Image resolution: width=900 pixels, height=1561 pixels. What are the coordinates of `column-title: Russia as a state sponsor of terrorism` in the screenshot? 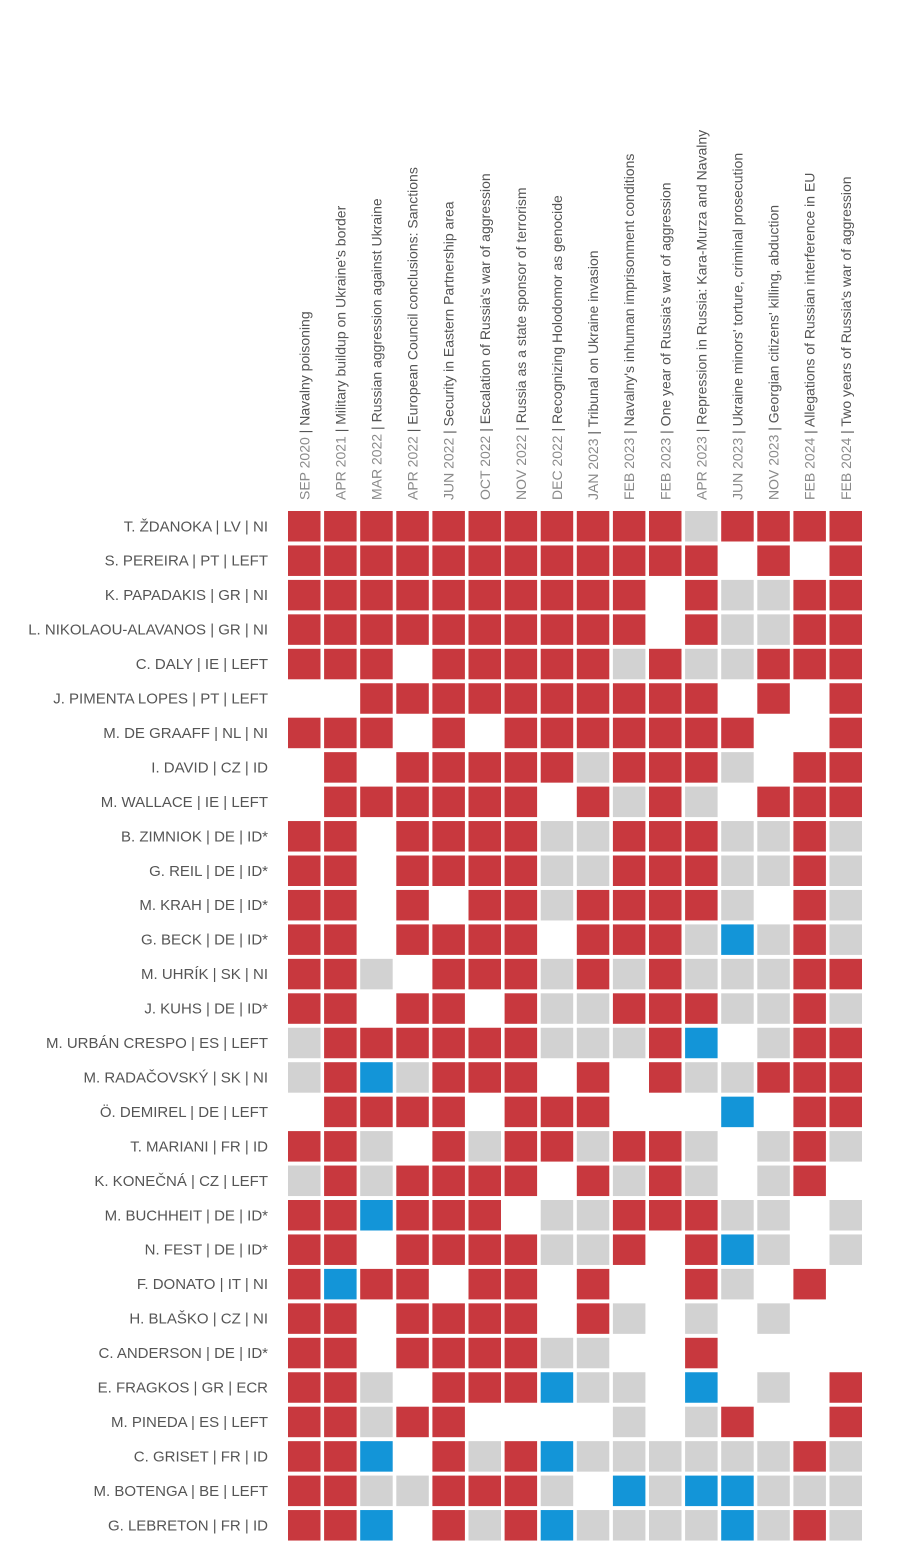 It's located at (521, 305).